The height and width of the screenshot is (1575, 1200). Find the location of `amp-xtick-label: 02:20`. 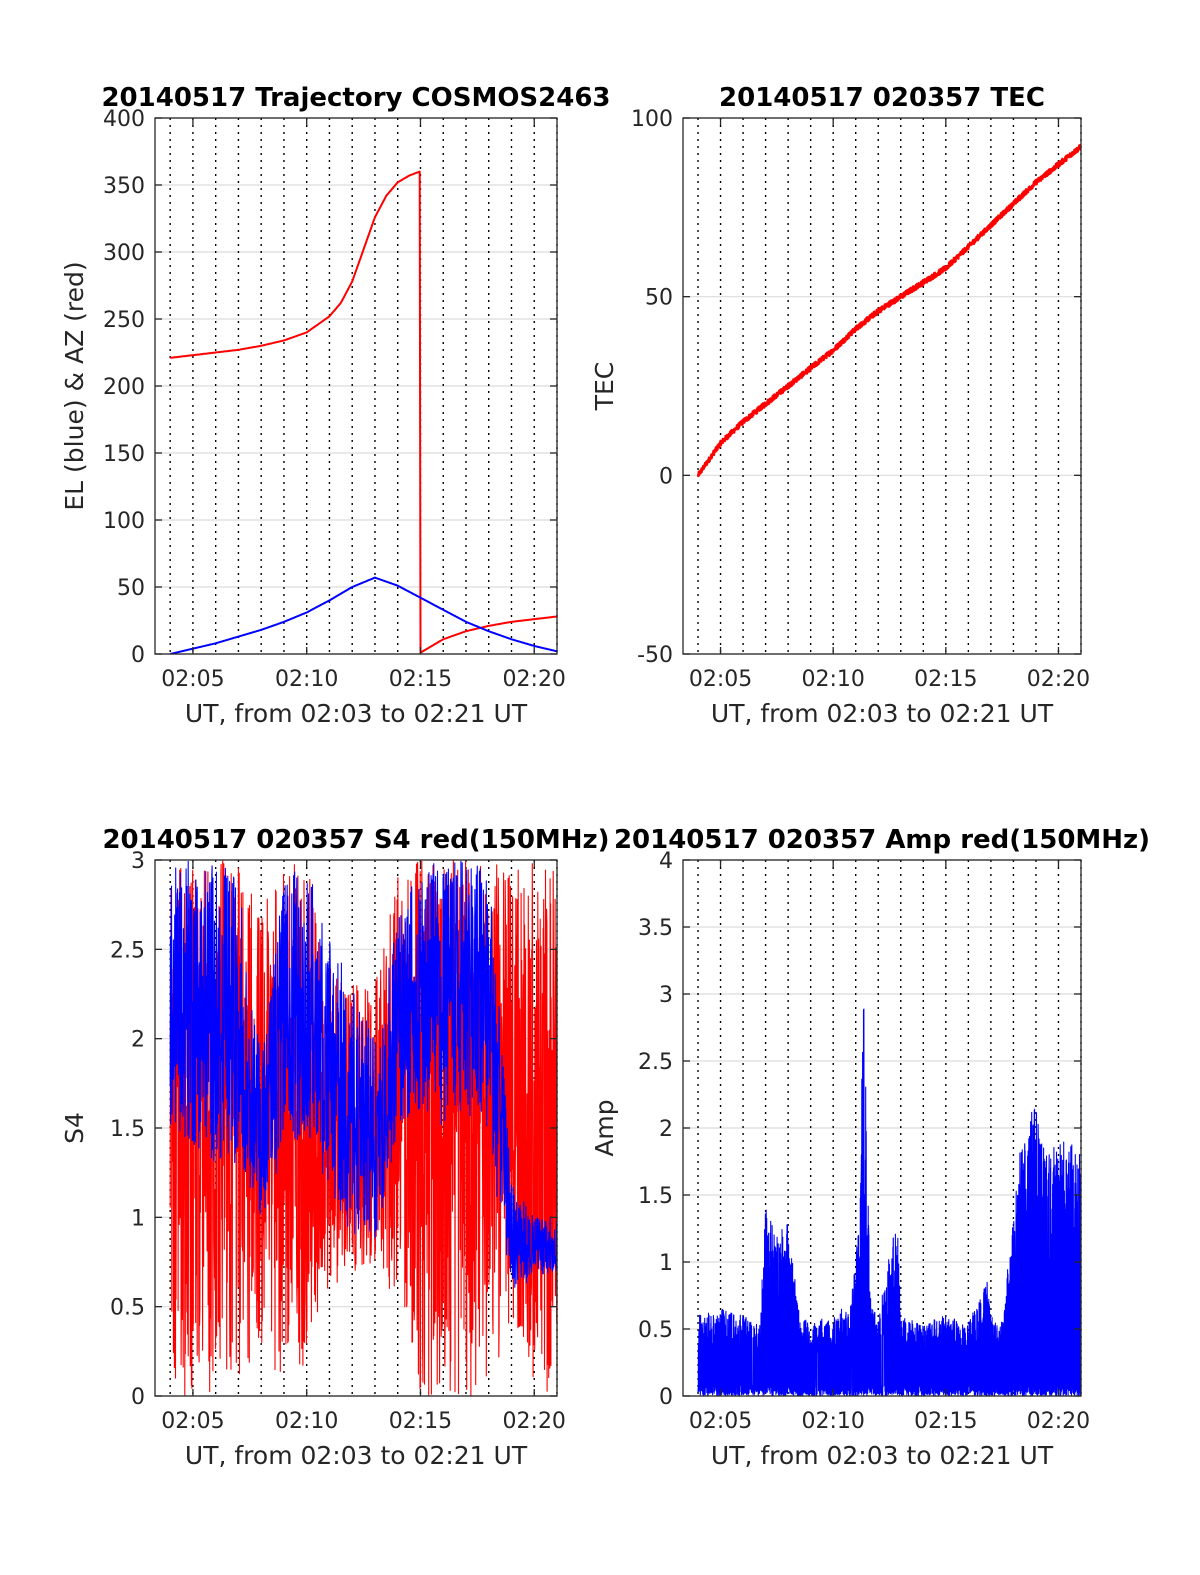

amp-xtick-label: 02:20 is located at coordinates (1058, 1421).